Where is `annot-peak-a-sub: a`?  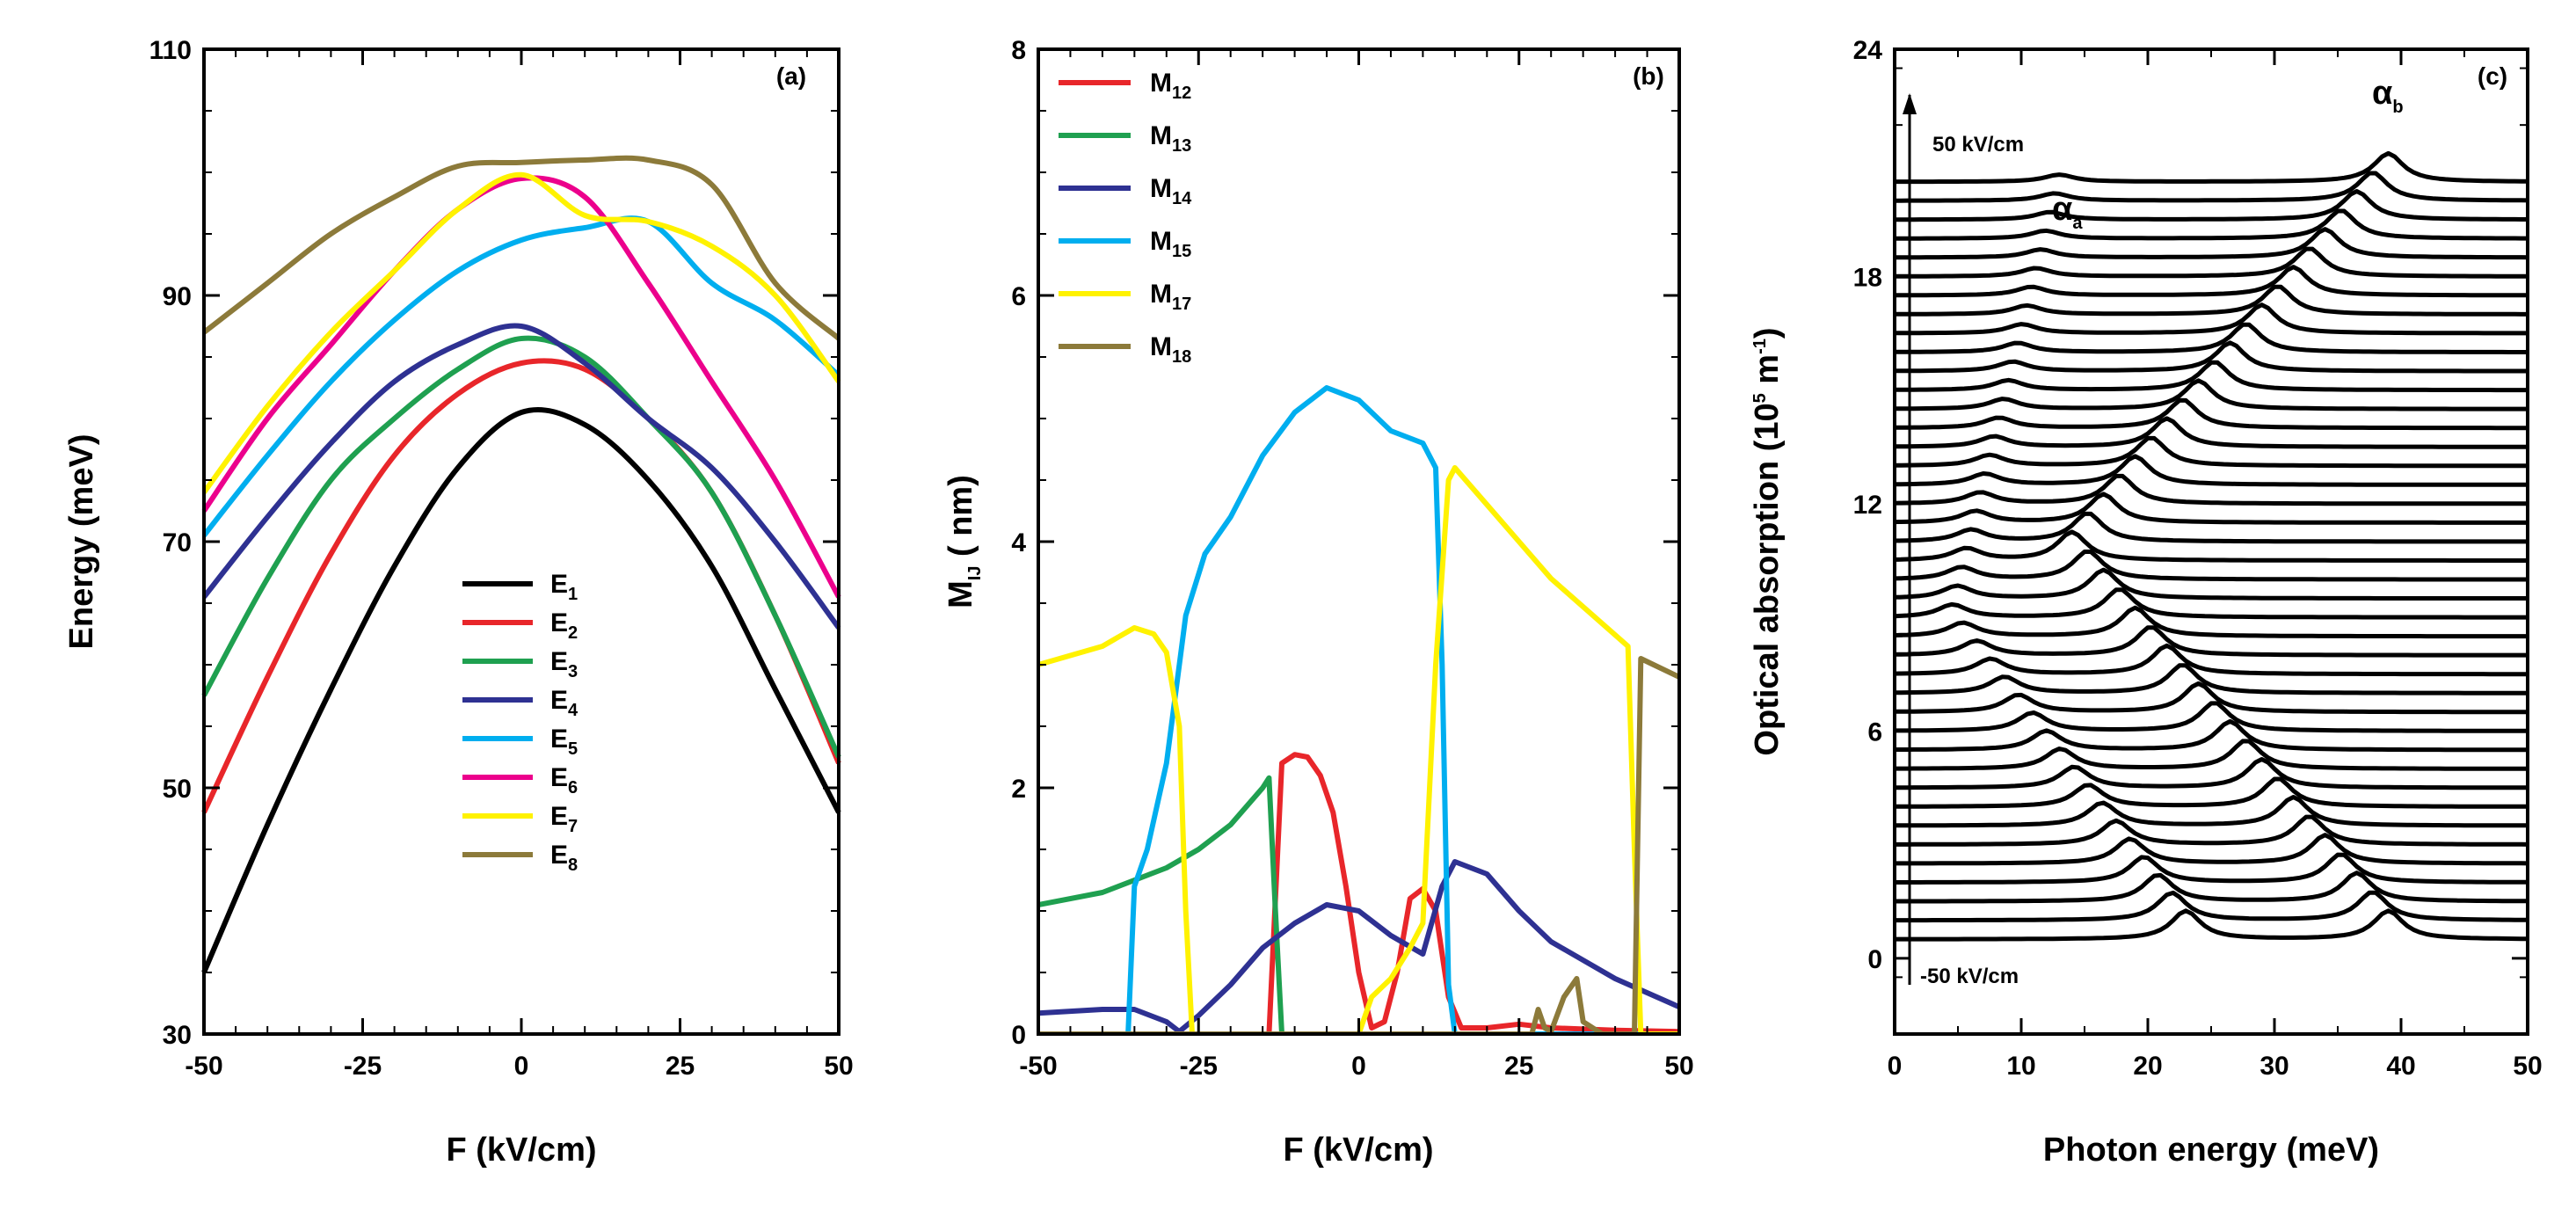 annot-peak-a-sub: a is located at coordinates (2077, 223).